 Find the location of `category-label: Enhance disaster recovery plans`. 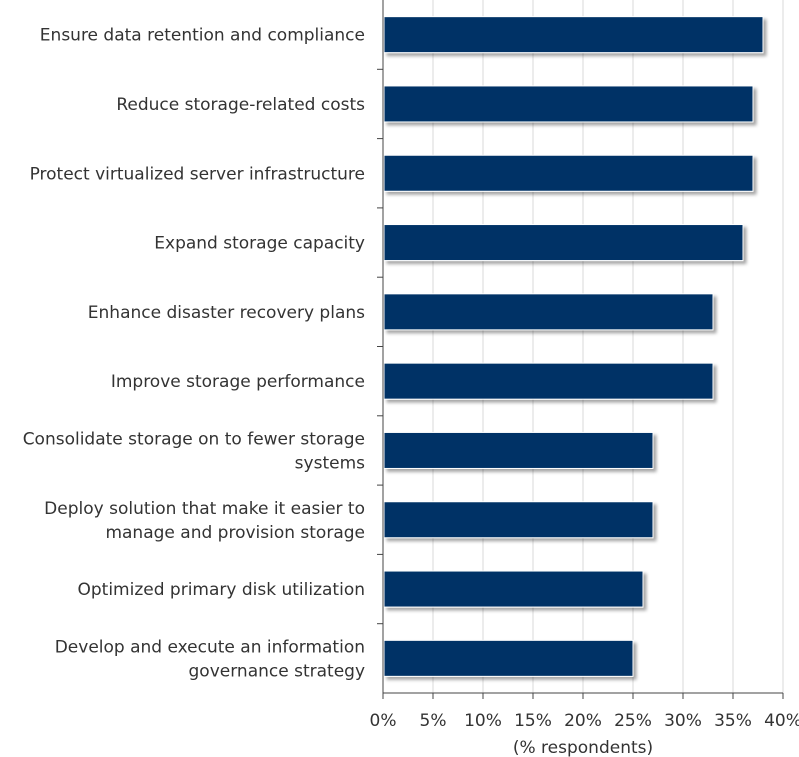

category-label: Enhance disaster recovery plans is located at coordinates (226, 313).